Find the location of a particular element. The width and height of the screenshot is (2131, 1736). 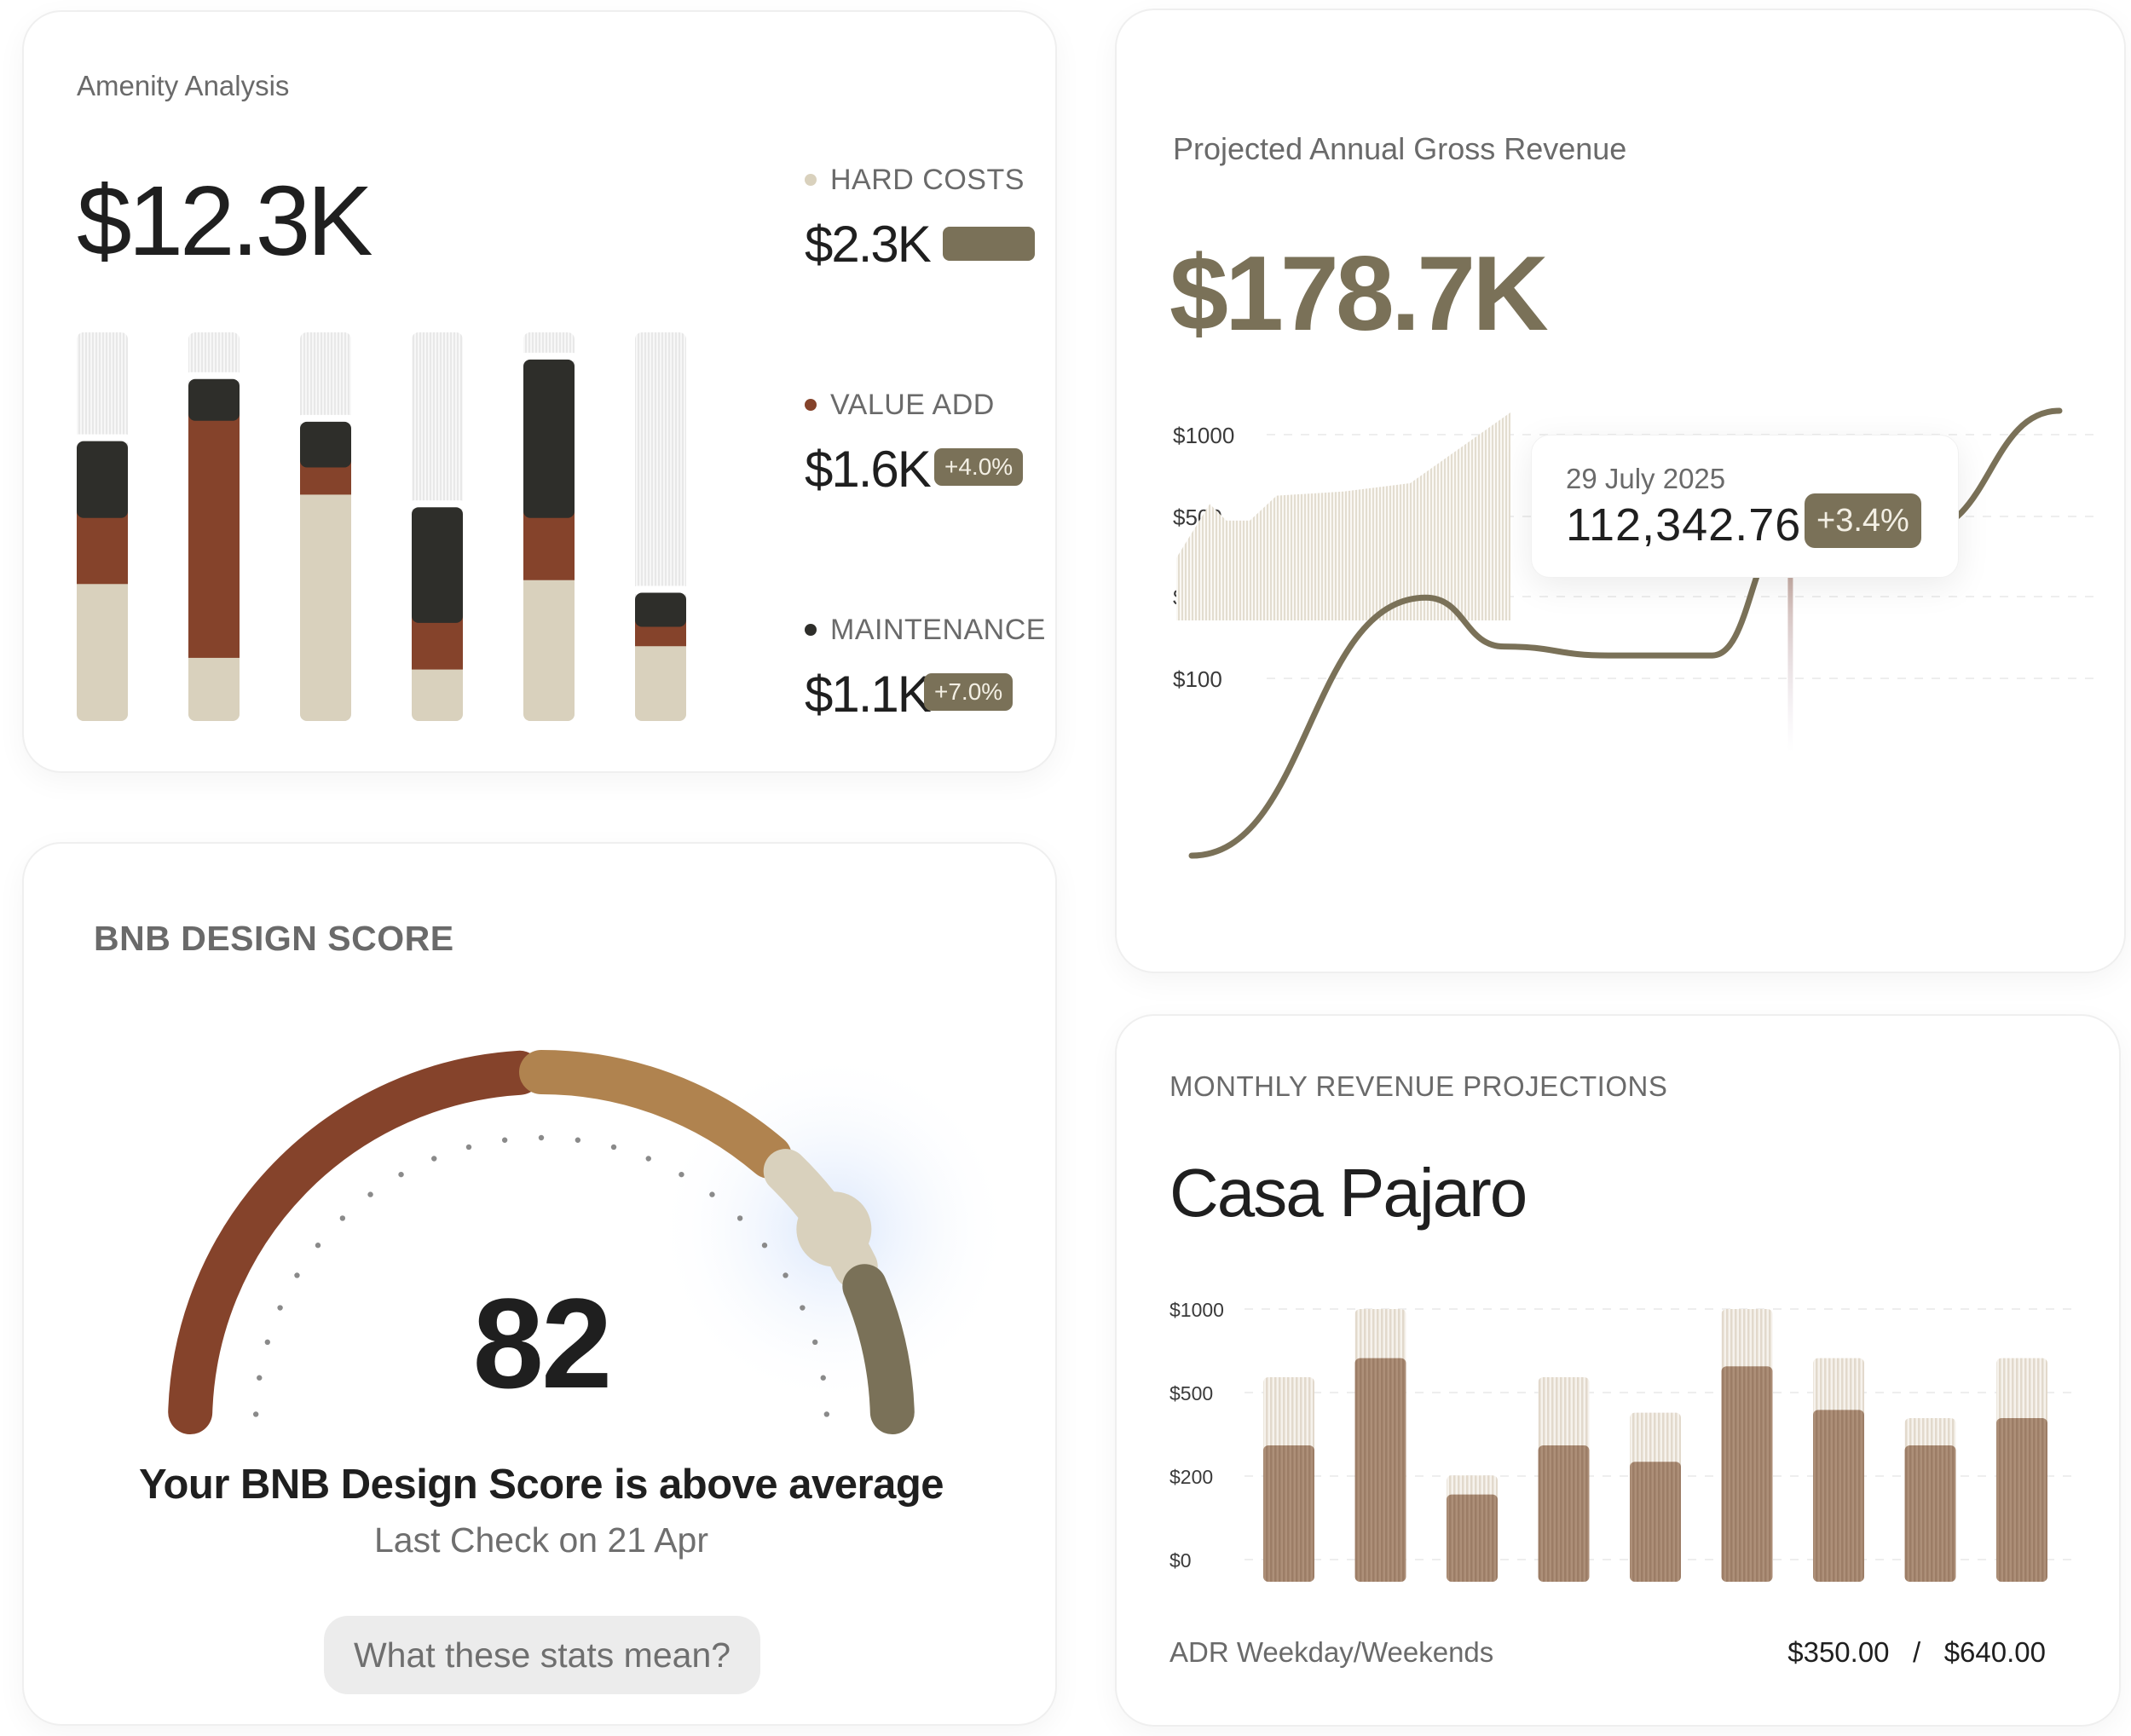

score-value: 82 is located at coordinates (542, 1343).